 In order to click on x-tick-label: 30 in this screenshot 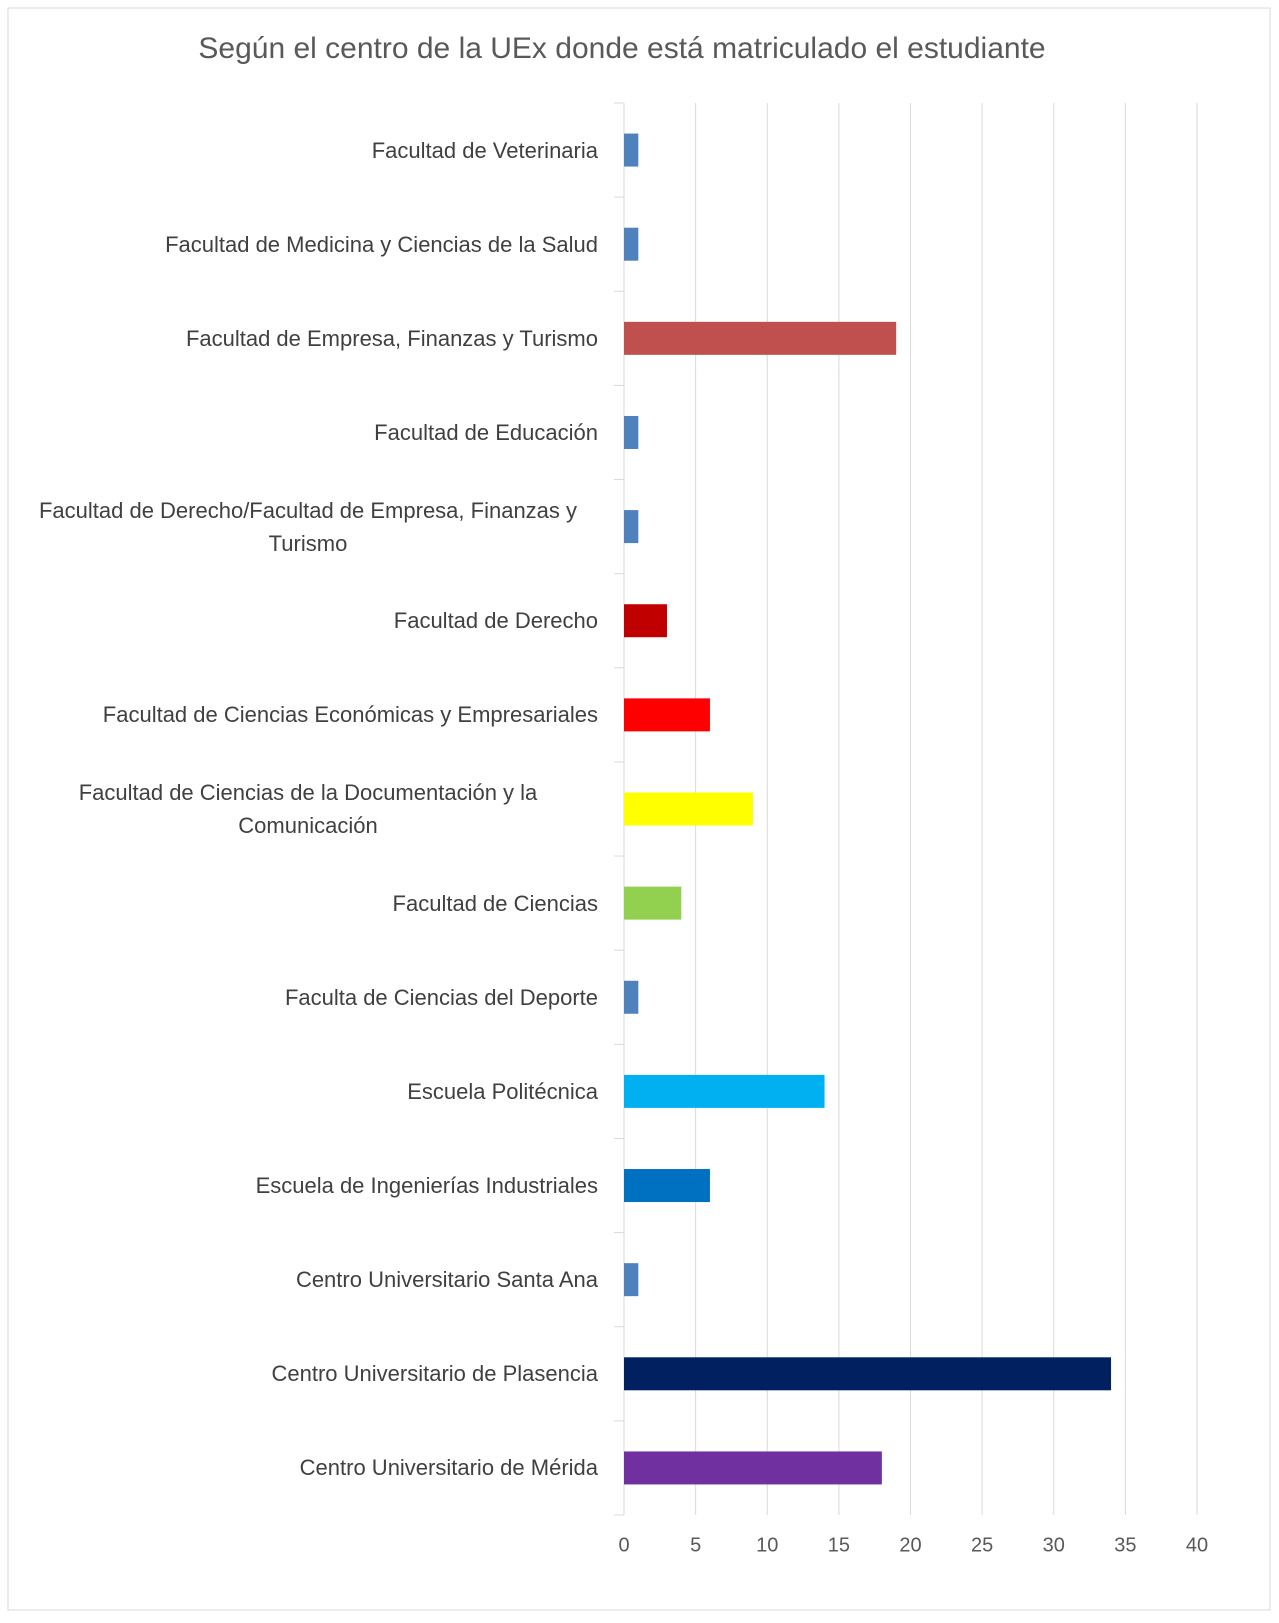, I will do `click(1054, 1545)`.